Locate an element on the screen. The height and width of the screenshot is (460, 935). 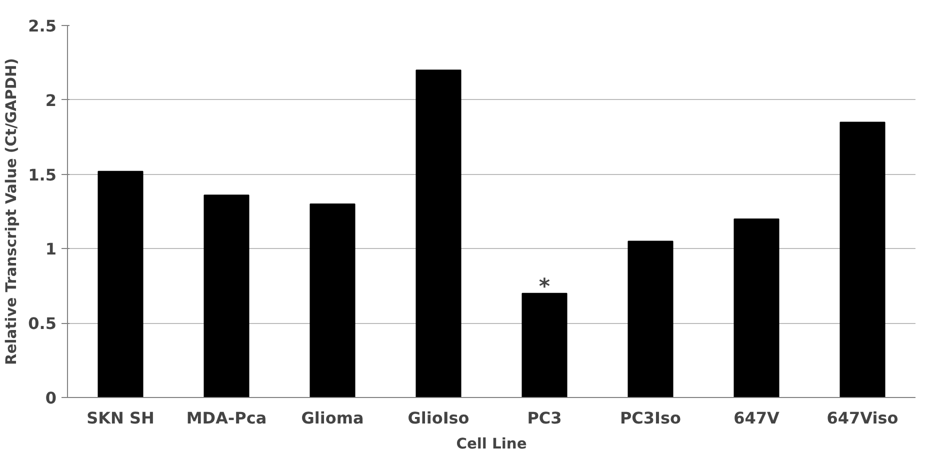
x-tick-label: PC3Iso is located at coordinates (651, 418).